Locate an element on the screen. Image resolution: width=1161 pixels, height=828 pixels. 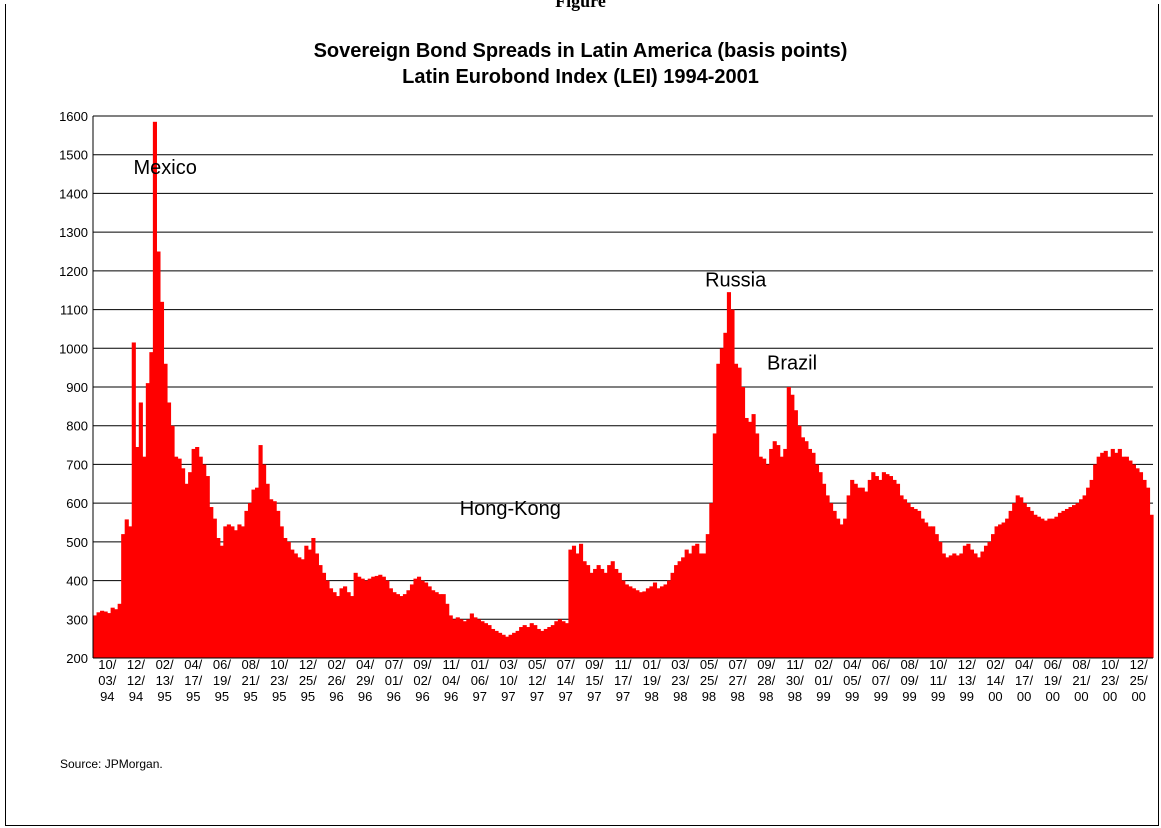
x-tick-label: 08/ is located at coordinates (251, 664).